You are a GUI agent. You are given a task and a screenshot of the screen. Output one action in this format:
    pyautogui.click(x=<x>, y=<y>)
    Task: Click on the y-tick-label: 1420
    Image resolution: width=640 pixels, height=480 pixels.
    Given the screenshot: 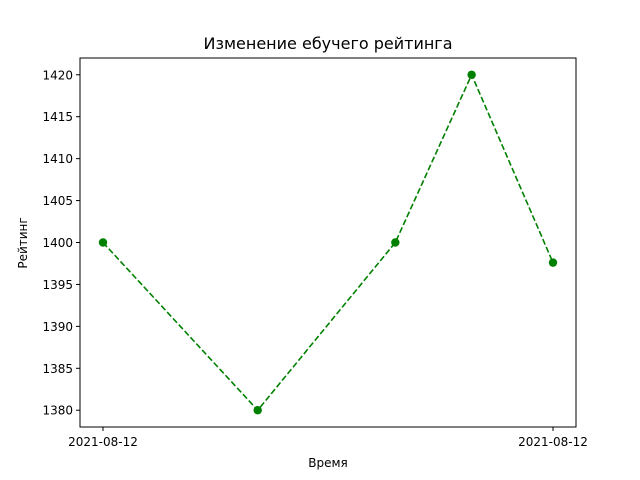 What is the action you would take?
    pyautogui.click(x=57, y=75)
    